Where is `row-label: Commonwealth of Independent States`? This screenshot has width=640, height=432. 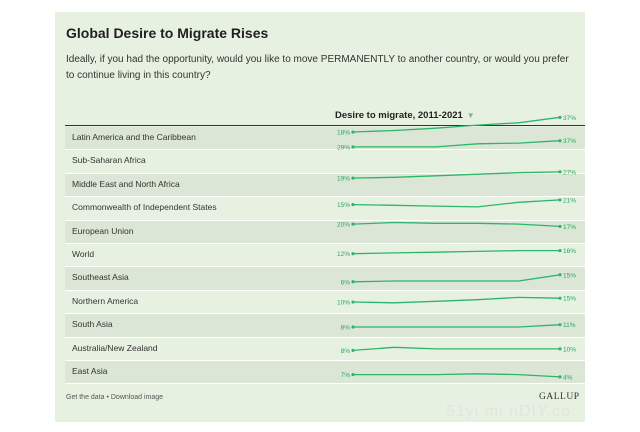 row-label: Commonwealth of Independent States is located at coordinates (144, 207).